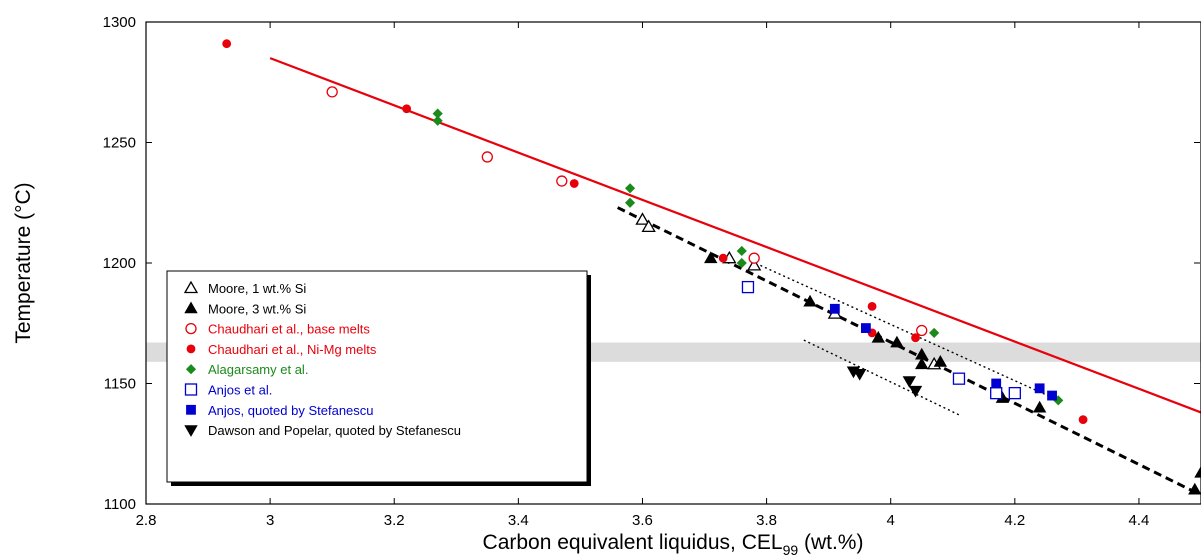 This screenshot has height=558, width=1201. Describe the element at coordinates (120, 504) in the screenshot. I see `y-tick-label: 1100` at that location.